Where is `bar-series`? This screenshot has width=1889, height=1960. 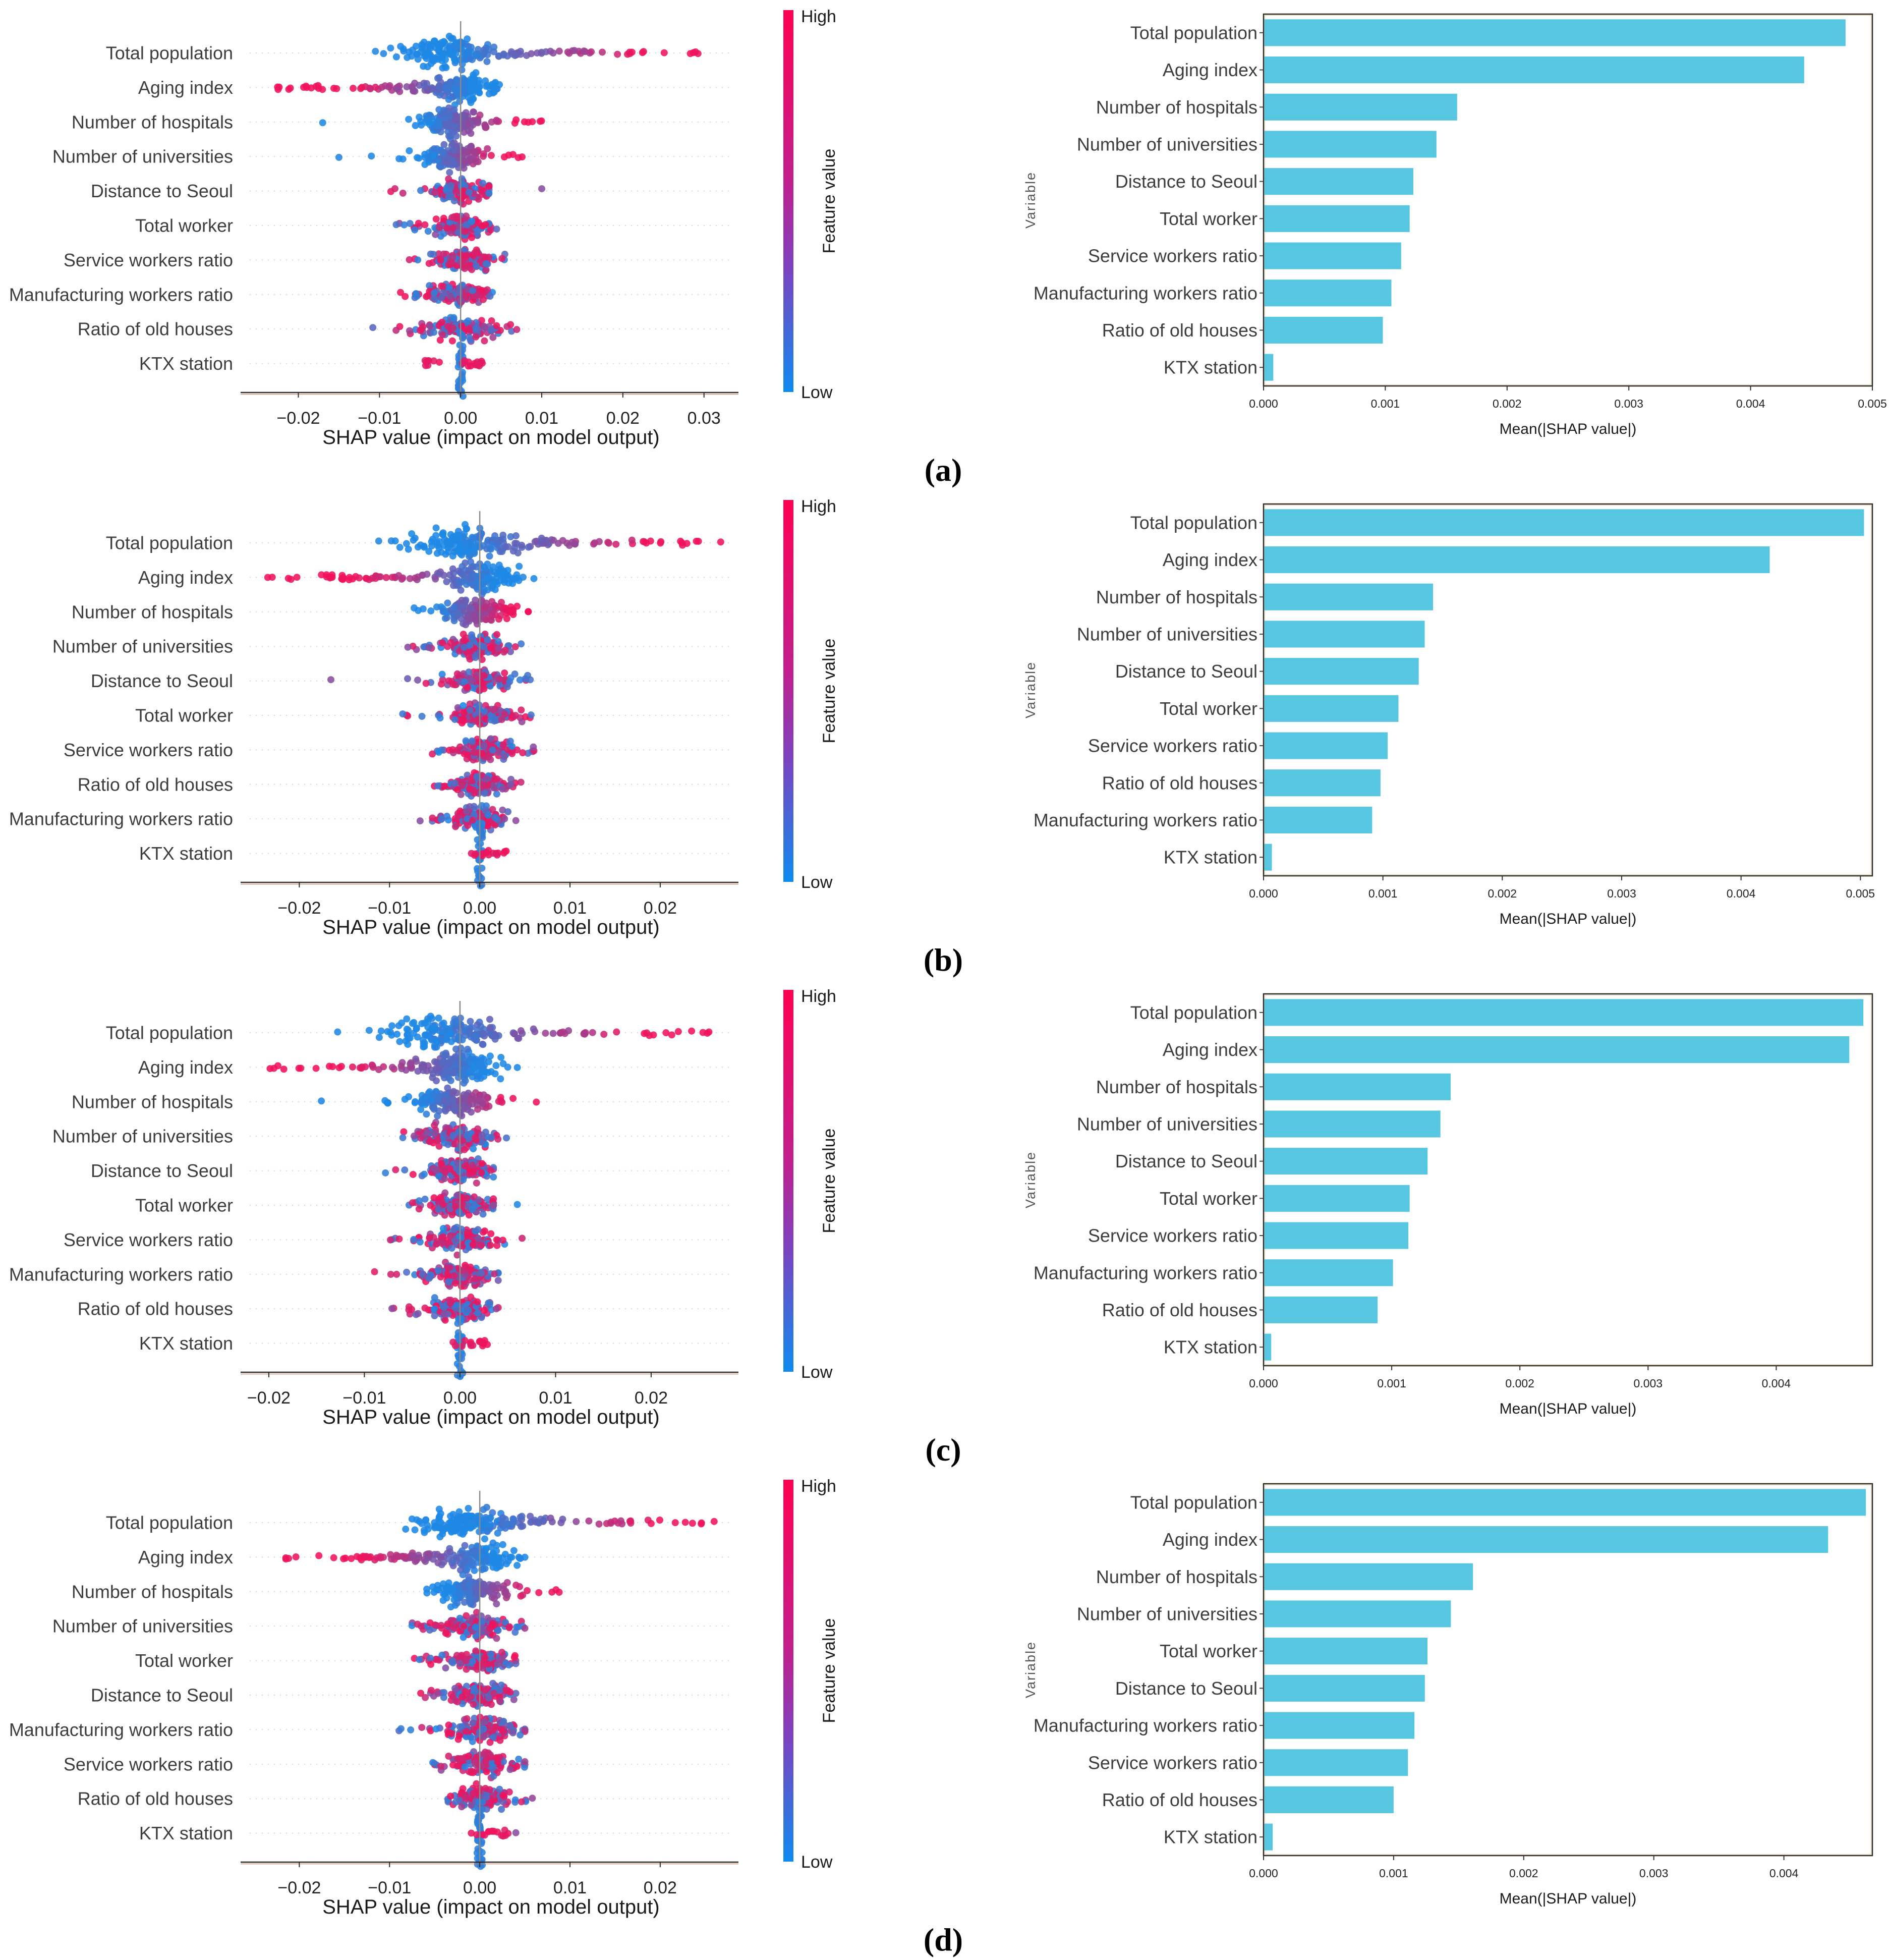 bar-series is located at coordinates (1564, 1180).